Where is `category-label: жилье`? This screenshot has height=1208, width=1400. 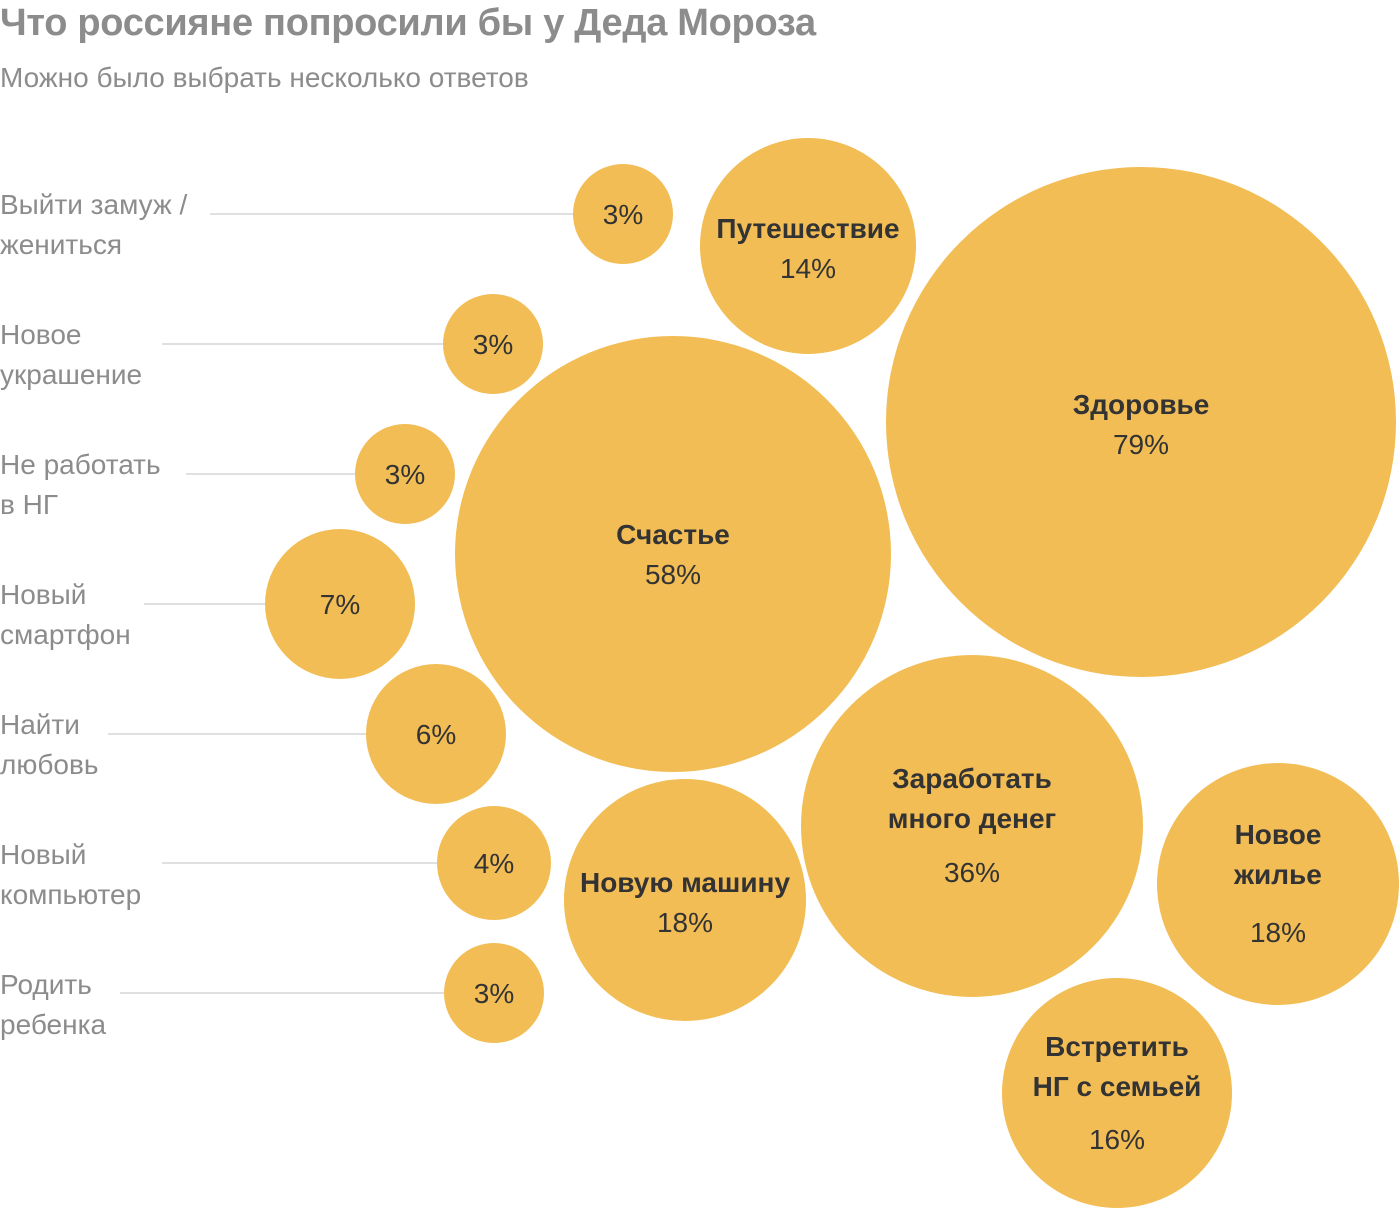 category-label: жилье is located at coordinates (1277, 874).